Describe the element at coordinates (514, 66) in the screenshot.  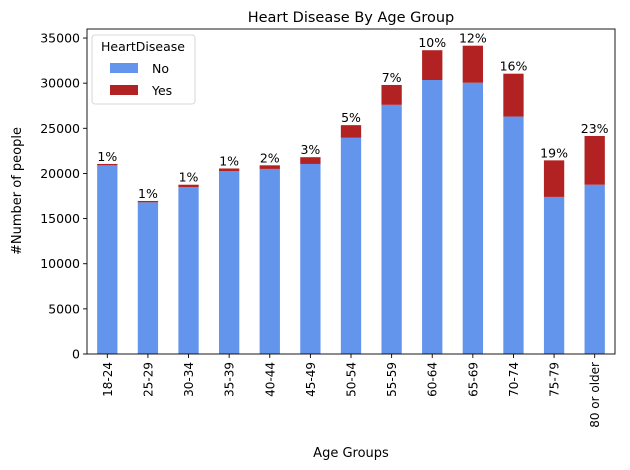
I see `data-label: 16%` at that location.